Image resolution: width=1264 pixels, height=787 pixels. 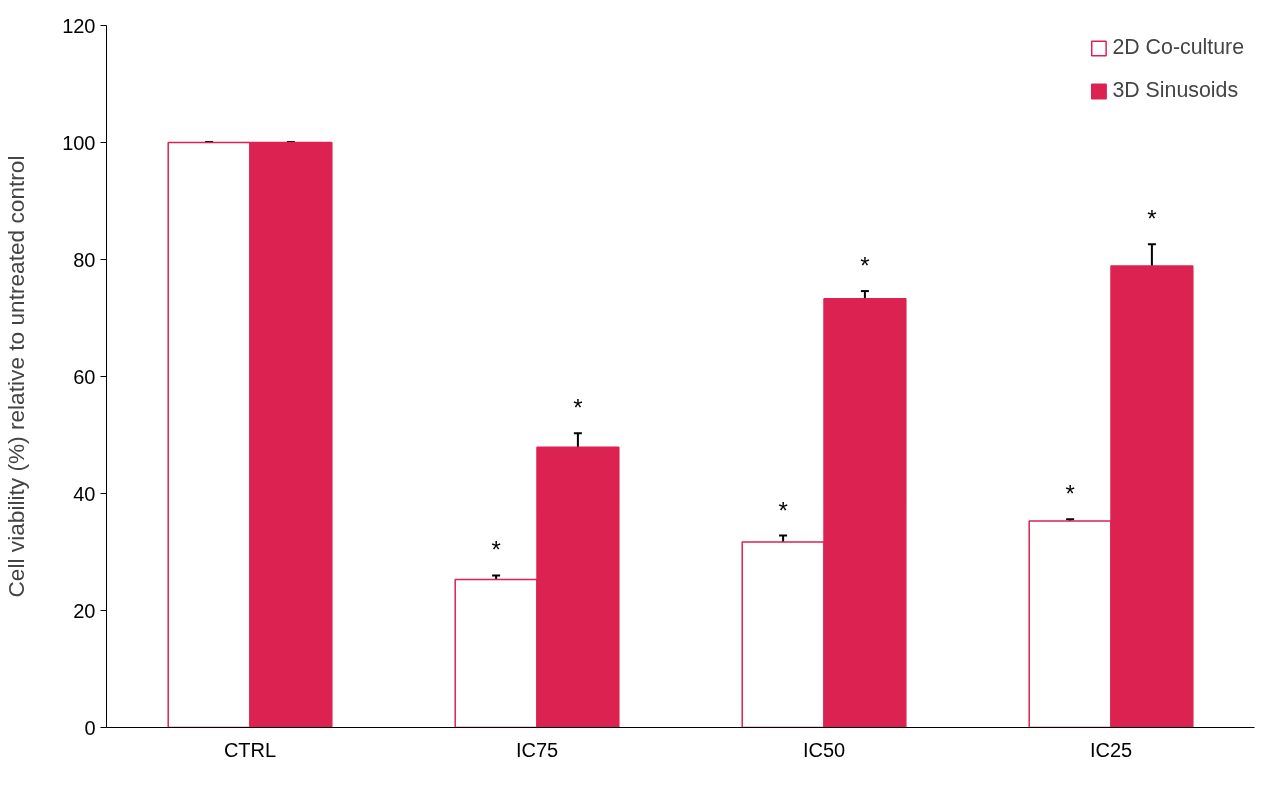 What do you see at coordinates (84, 376) in the screenshot?
I see `y-tick-label: 60` at bounding box center [84, 376].